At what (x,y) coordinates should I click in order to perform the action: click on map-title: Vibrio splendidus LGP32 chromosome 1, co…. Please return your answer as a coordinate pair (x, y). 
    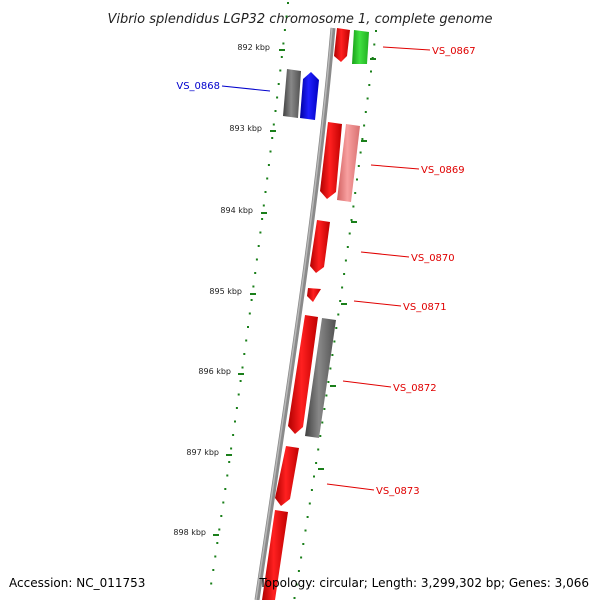
    Looking at the image, I should click on (299, 19).